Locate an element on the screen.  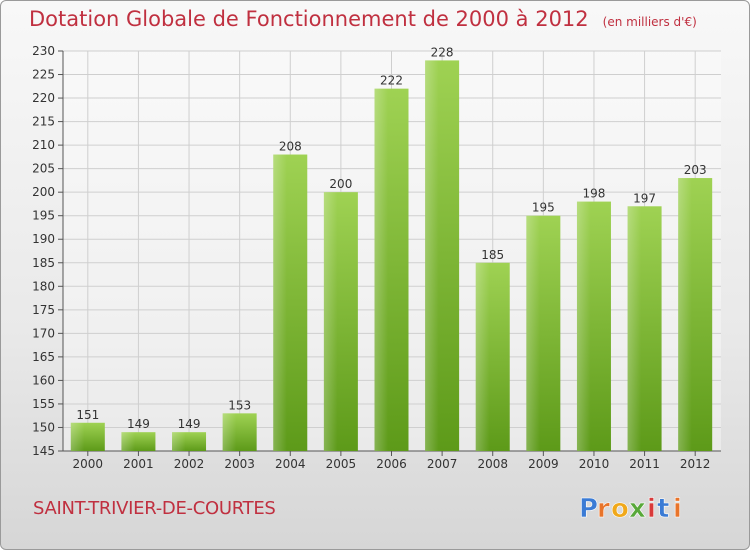
y-tick-label: 160 is located at coordinates (43, 380).